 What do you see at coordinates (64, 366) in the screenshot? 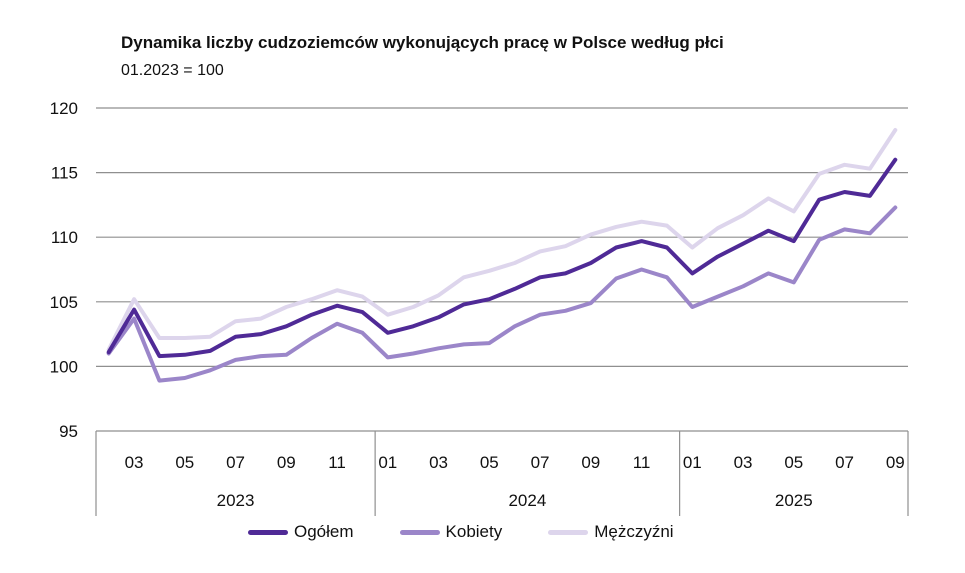
I see `y-tick-label-100: 100` at bounding box center [64, 366].